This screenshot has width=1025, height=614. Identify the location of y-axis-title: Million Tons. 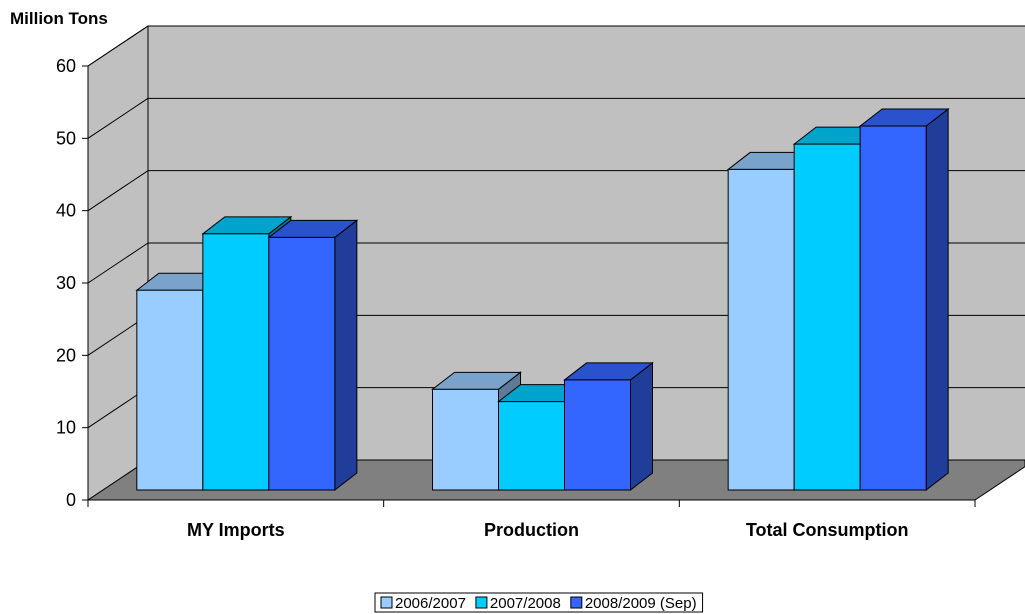
(59, 18).